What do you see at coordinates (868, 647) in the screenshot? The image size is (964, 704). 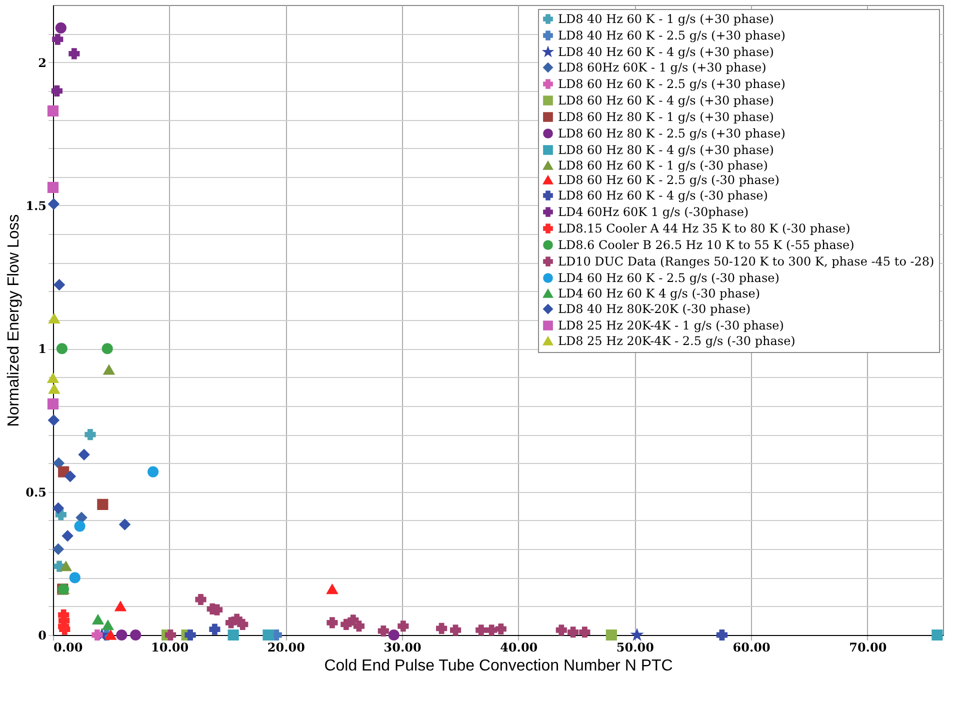 I see `x-tick-label: 70.00` at bounding box center [868, 647].